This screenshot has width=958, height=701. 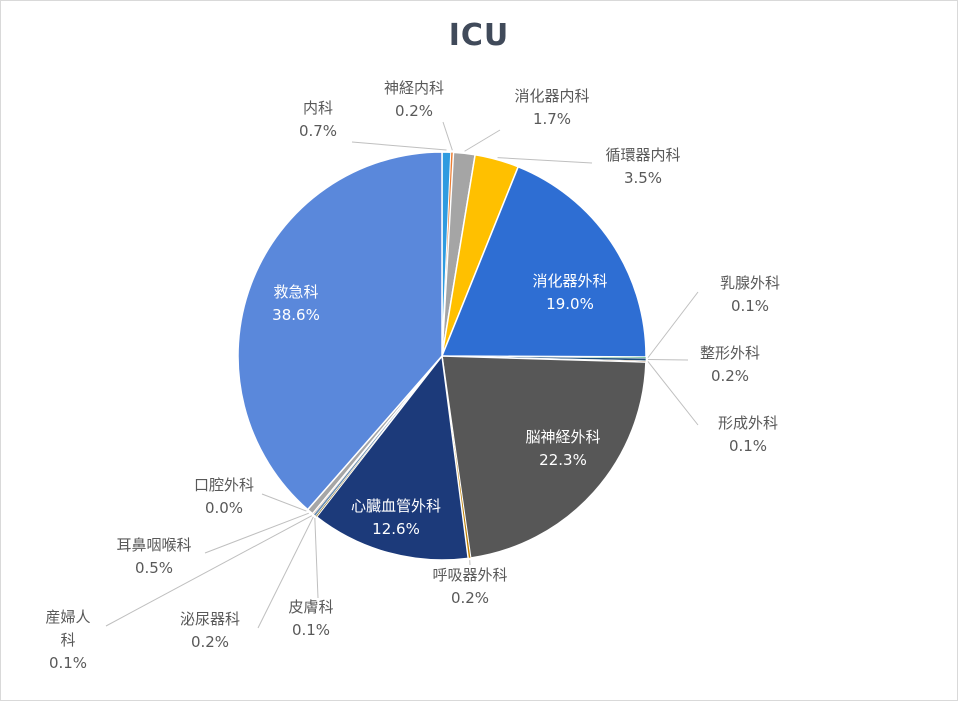 What do you see at coordinates (748, 434) in the screenshot?
I see `data-label-7: 形成外科 0.1%` at bounding box center [748, 434].